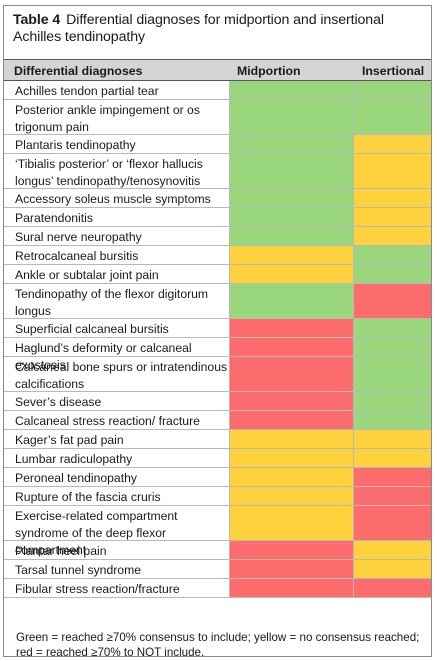 The width and height of the screenshot is (437, 661). I want to click on header-insertional: Insertional, so click(393, 71).